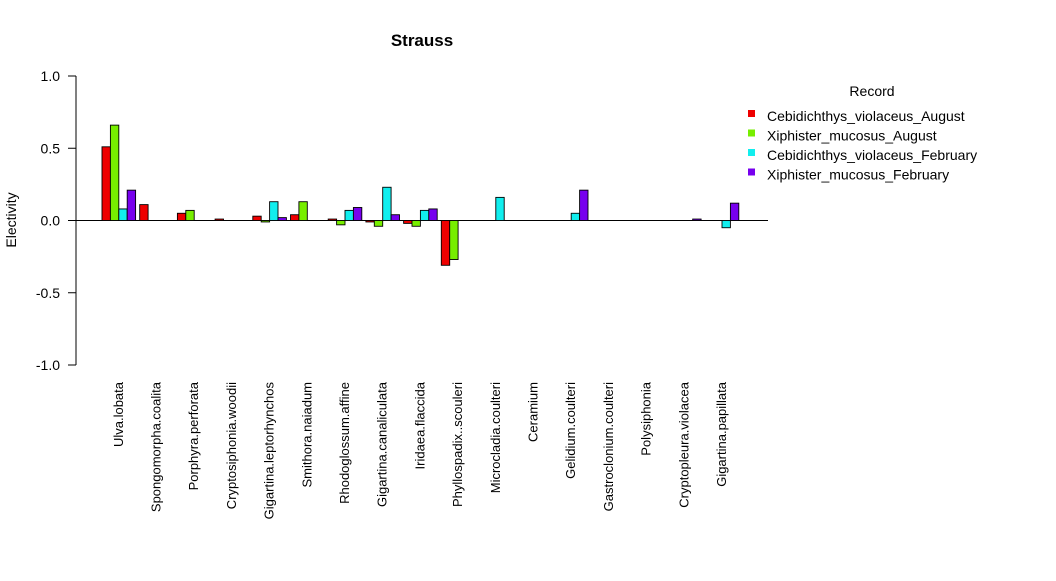 The width and height of the screenshot is (1056, 581). What do you see at coordinates (11, 219) in the screenshot?
I see `y-axis-label: Electivity` at bounding box center [11, 219].